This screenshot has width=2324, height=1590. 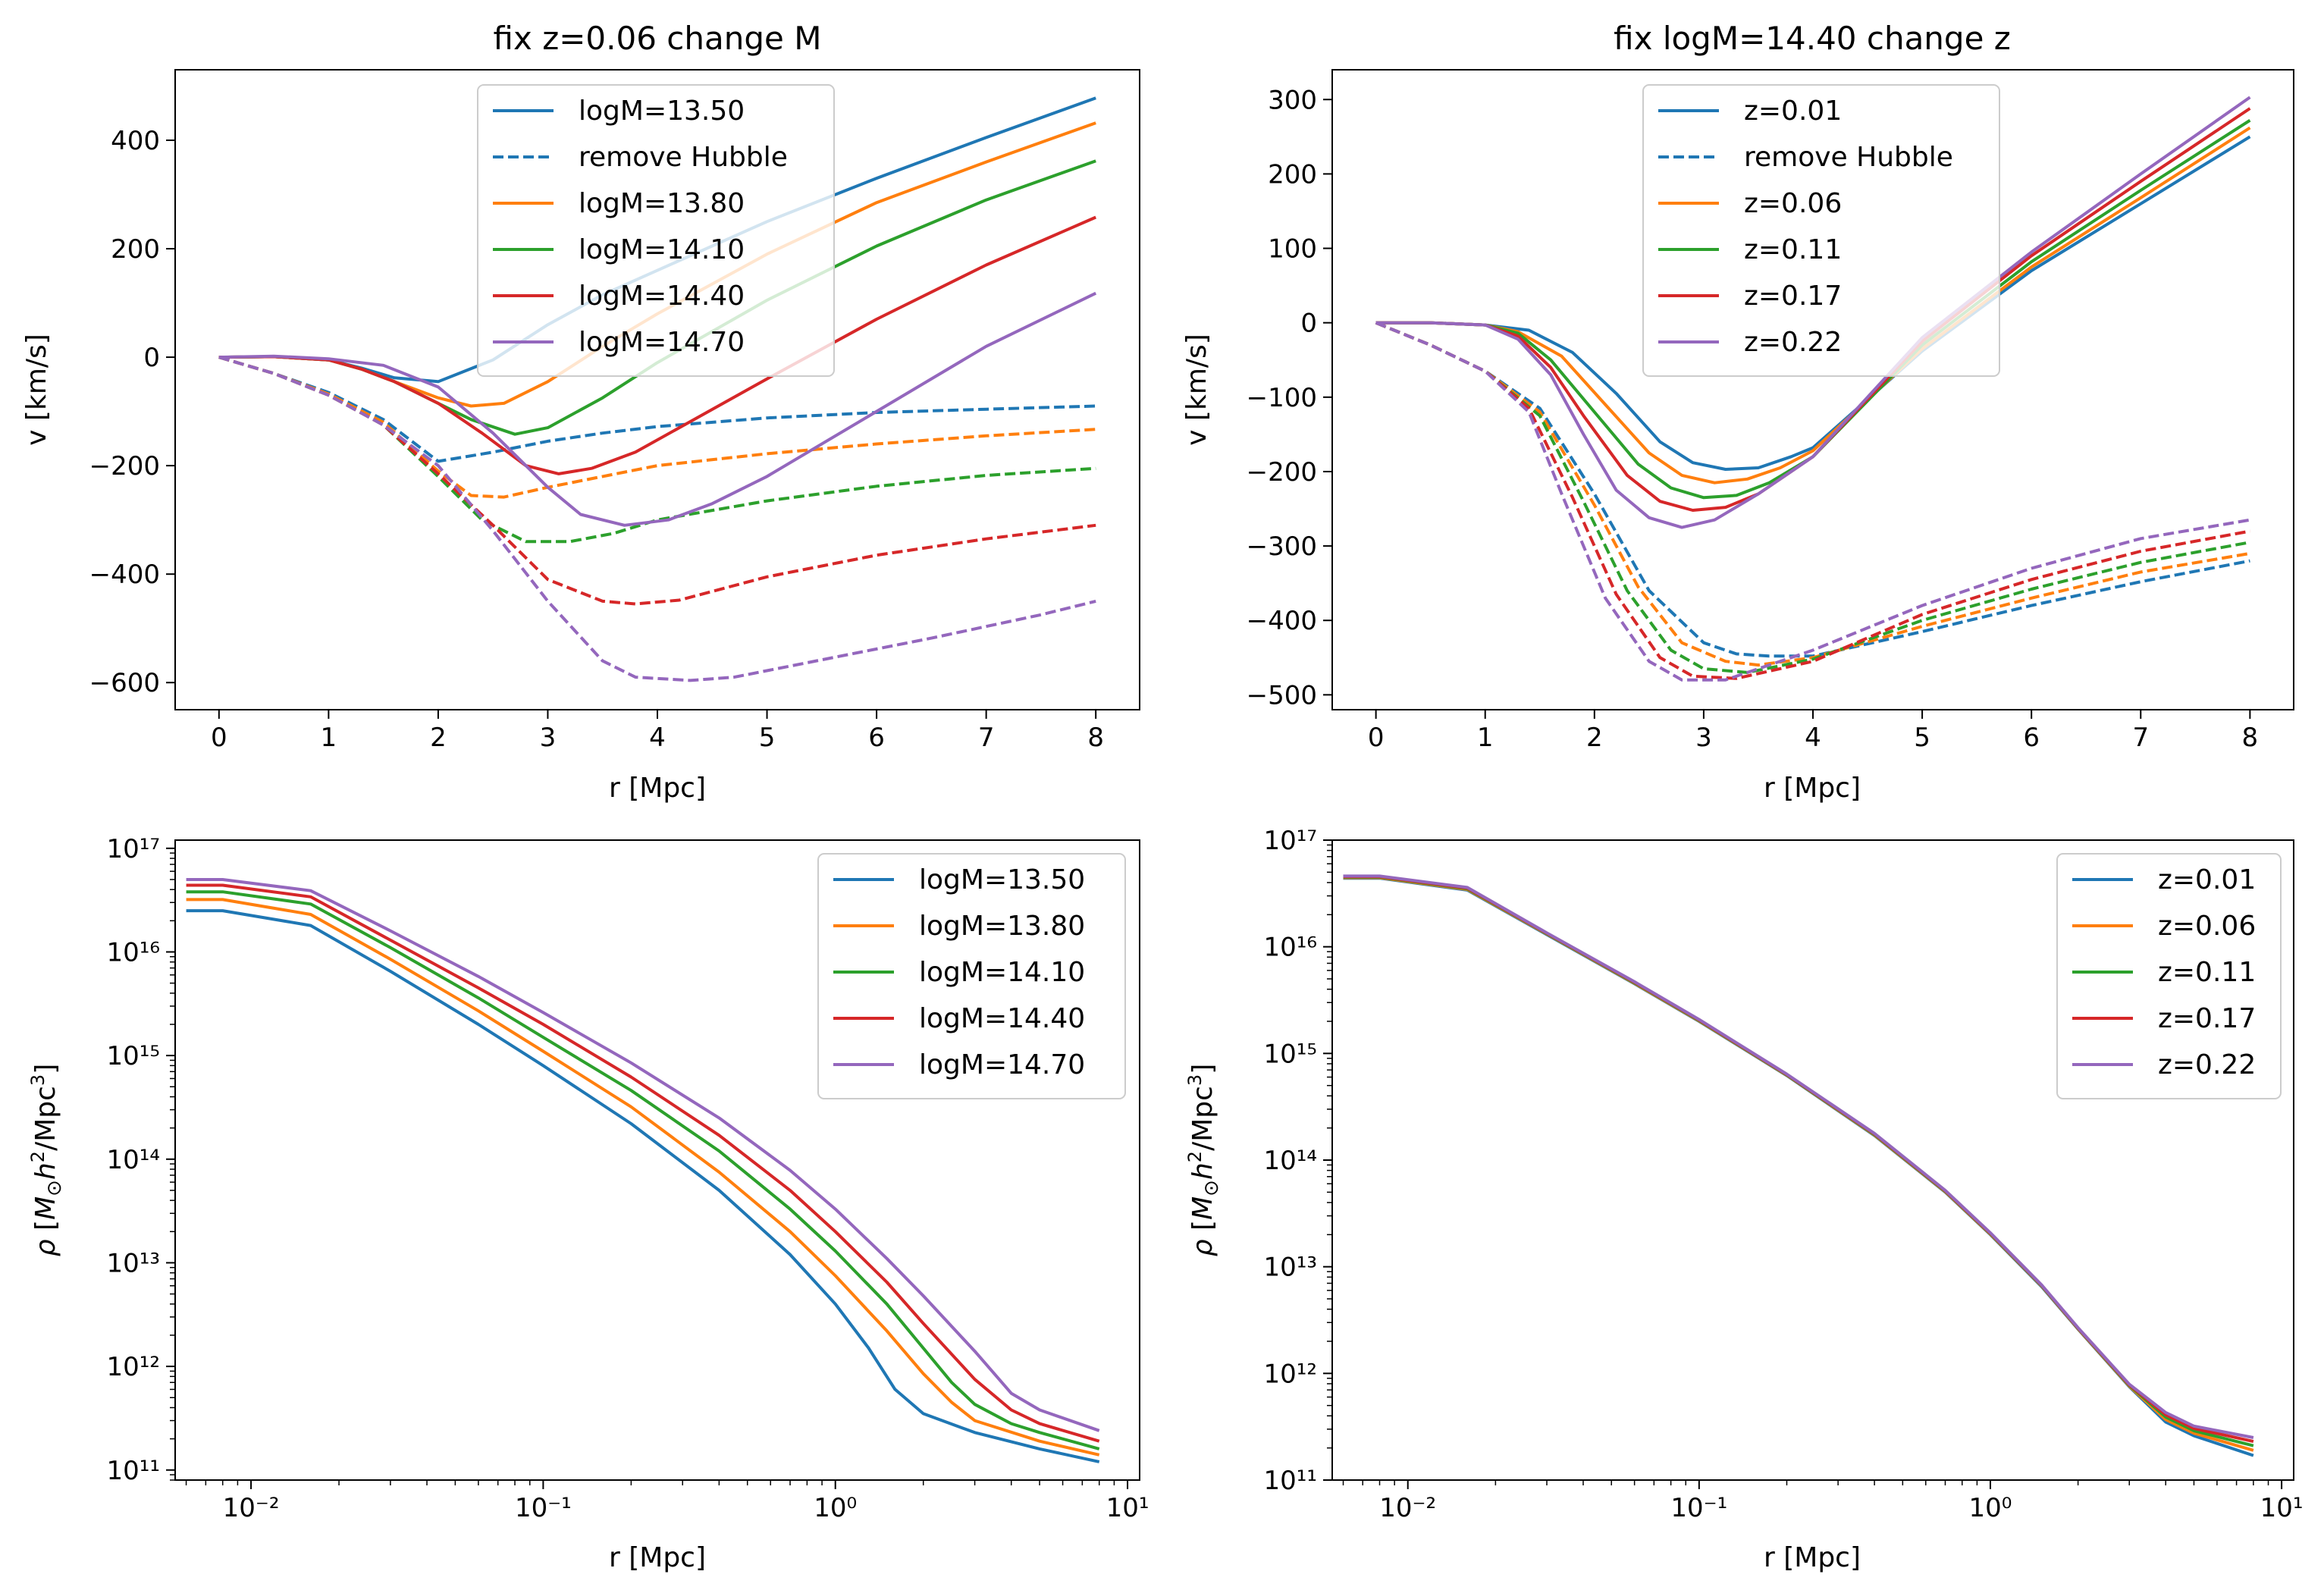 I want to click on legend-label: logM=13.80, so click(x=1002, y=926).